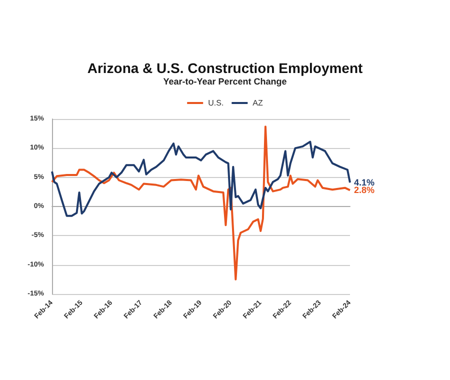 This screenshot has height=380, width=450. What do you see at coordinates (225, 68) in the screenshot?
I see `chart-title: Arizona & U.S. Construction Employment` at bounding box center [225, 68].